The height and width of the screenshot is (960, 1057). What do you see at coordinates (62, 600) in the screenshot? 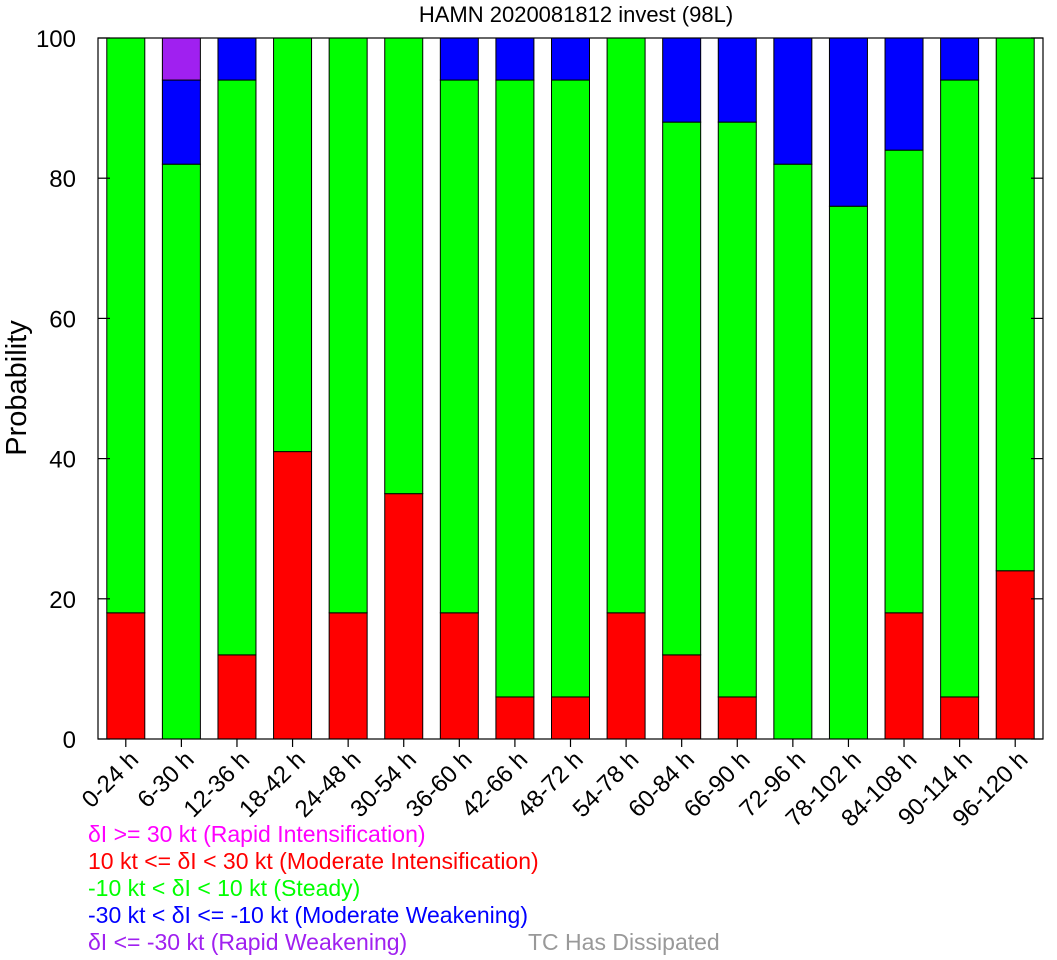
I see `y-tick-label-1: 20` at bounding box center [62, 600].